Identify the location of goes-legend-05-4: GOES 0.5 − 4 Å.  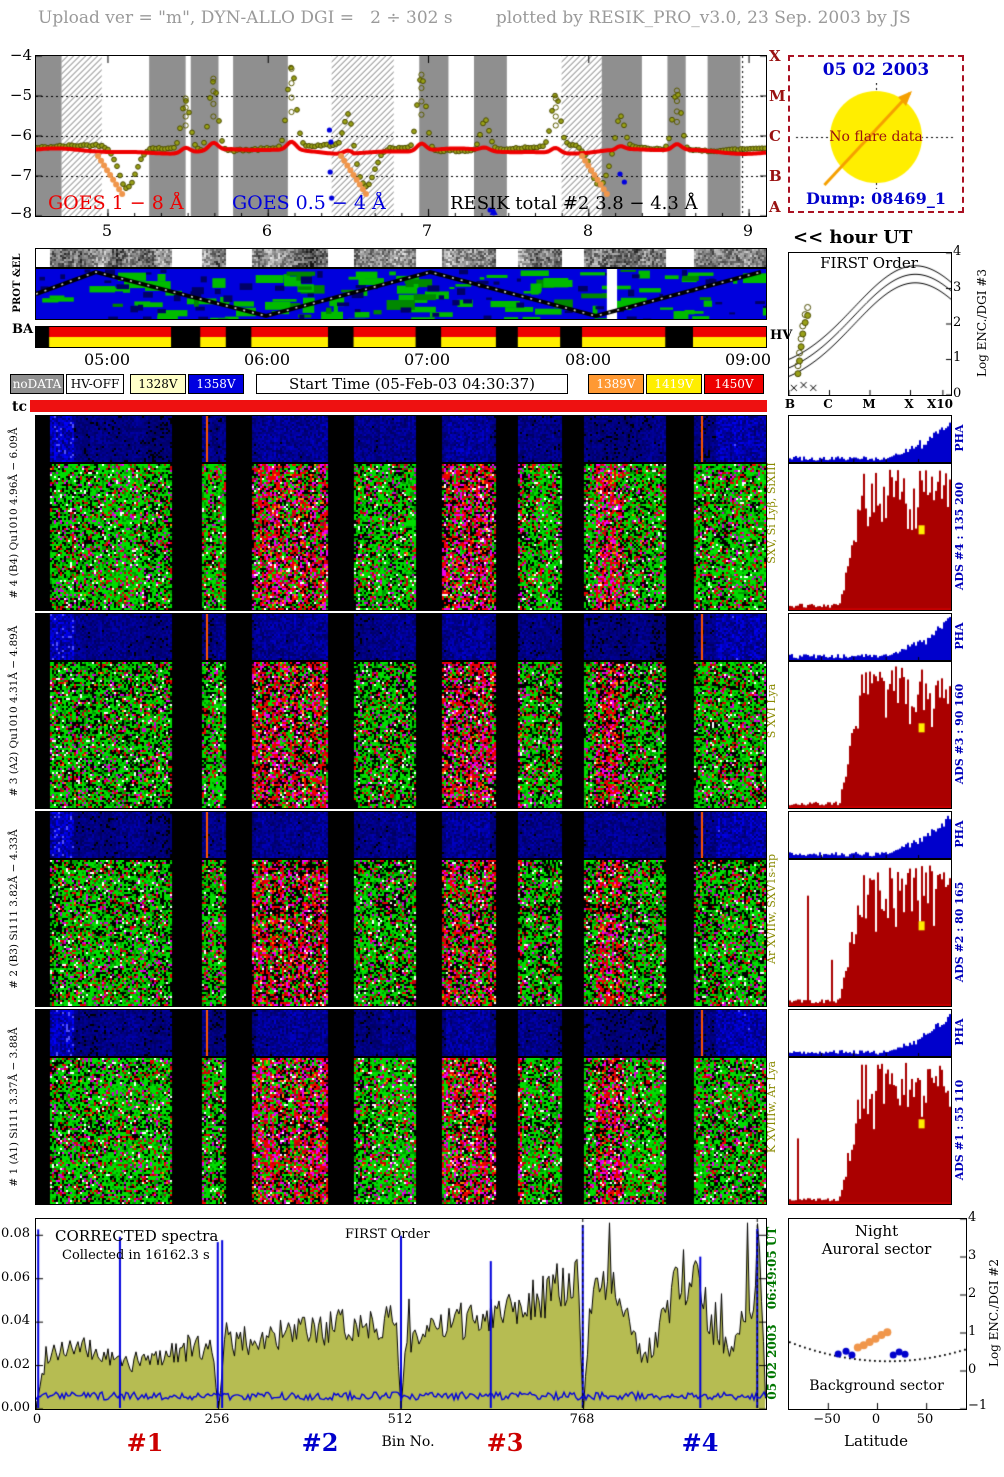
(309, 203).